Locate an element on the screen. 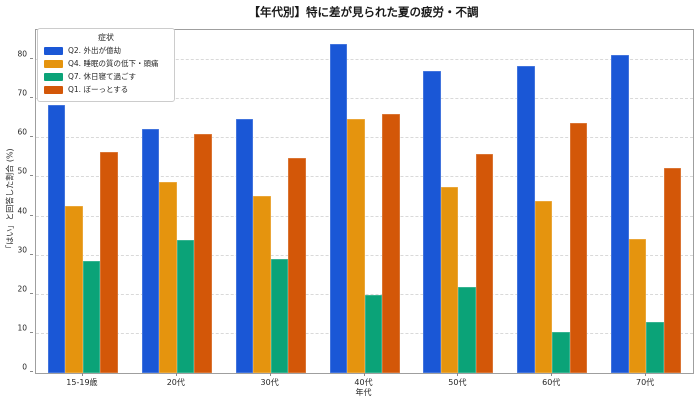  bar-group-60代 is located at coordinates (552, 201).